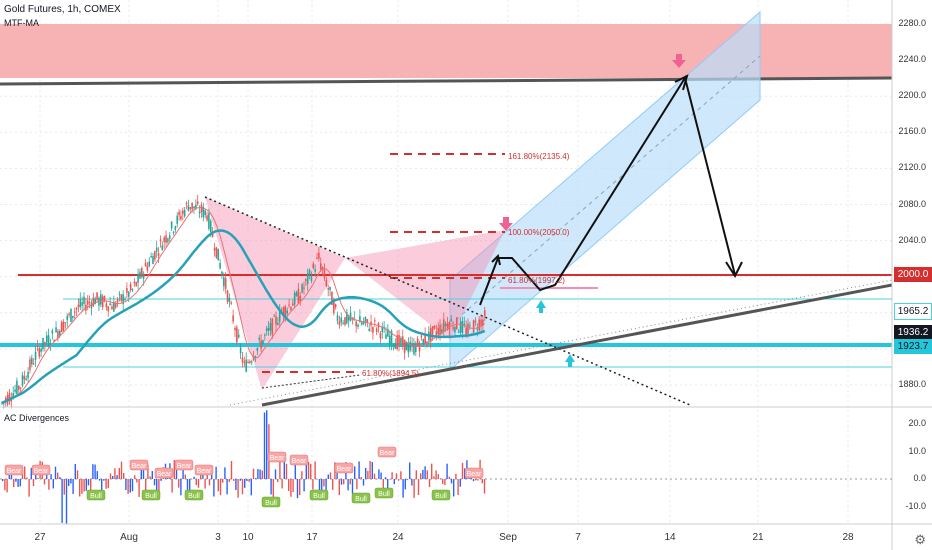 The width and height of the screenshot is (932, 550). I want to click on price-tick-label: 2200.0, so click(912, 95).